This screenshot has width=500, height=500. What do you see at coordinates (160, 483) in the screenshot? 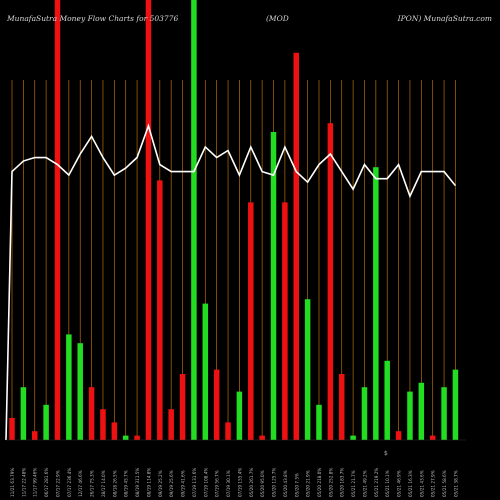
I see `x-tick-label: 09/19 25.2%` at bounding box center [160, 483].